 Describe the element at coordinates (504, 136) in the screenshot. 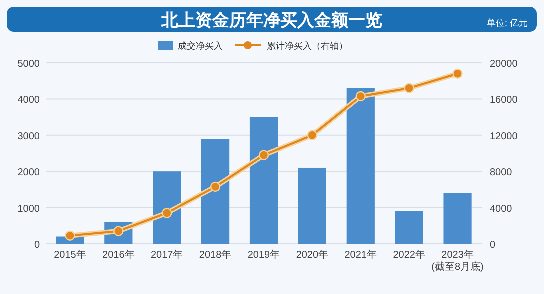

I see `y2-tick-label: 12000` at that location.